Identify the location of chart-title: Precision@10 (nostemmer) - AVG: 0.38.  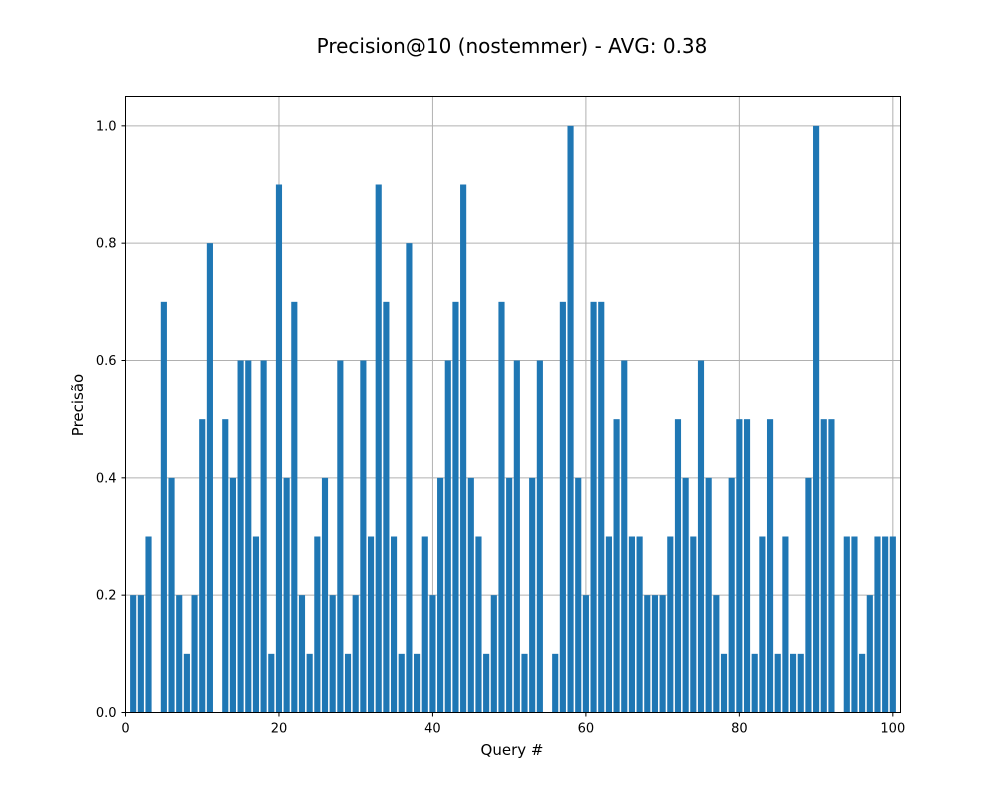
(512, 46).